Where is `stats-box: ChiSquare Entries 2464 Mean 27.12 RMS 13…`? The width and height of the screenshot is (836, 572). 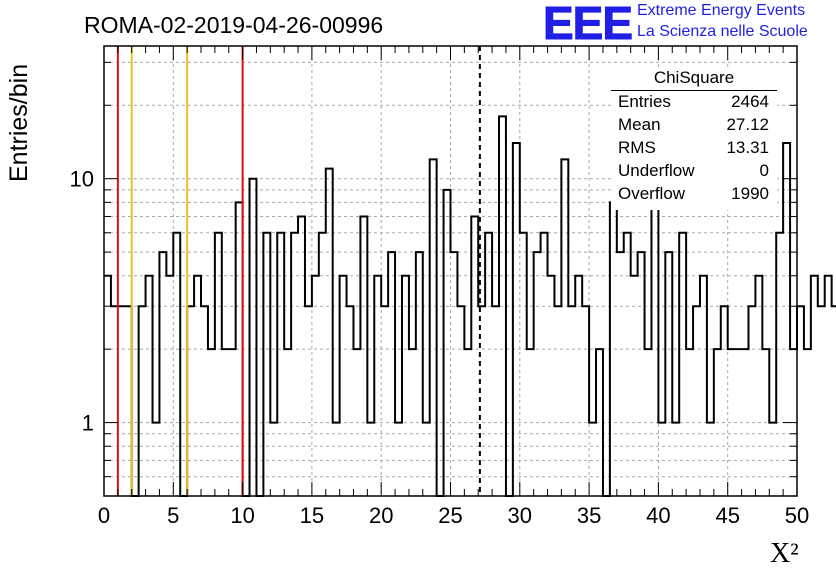 stats-box: ChiSquare Entries 2464 Mean 27.12 RMS 13… is located at coordinates (694, 139).